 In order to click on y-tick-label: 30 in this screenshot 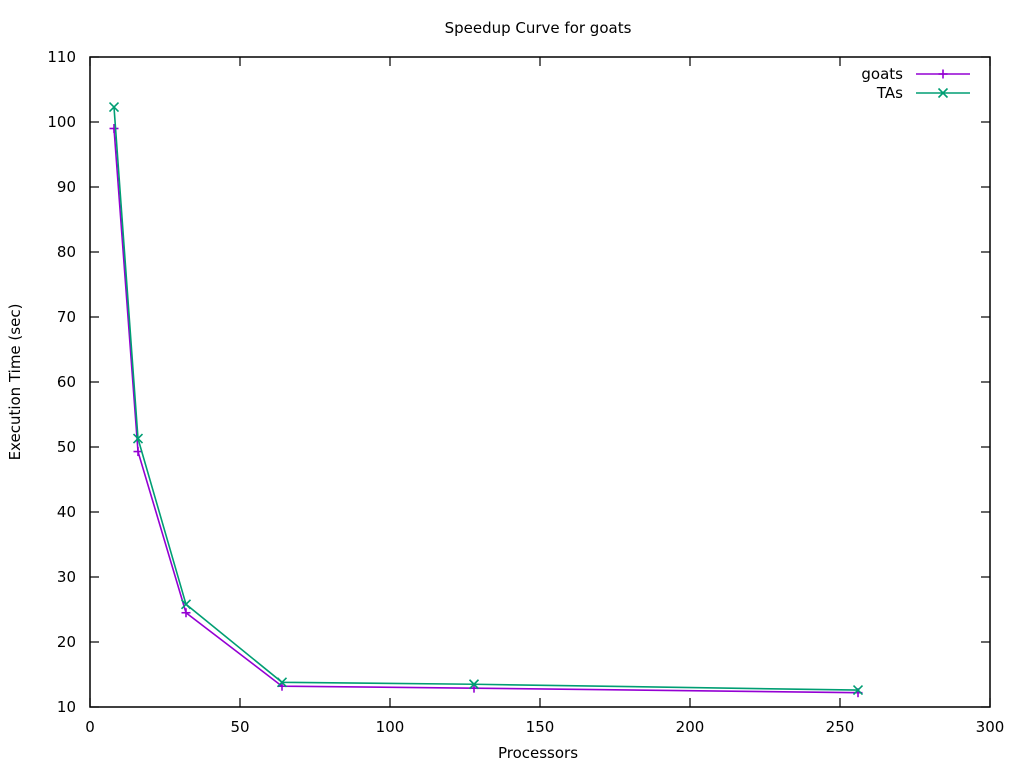, I will do `click(66, 577)`.